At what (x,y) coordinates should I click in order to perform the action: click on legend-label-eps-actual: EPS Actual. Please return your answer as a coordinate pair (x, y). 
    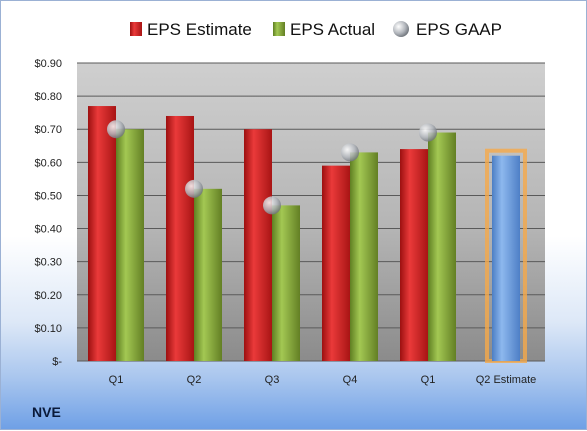
    Looking at the image, I should click on (332, 29).